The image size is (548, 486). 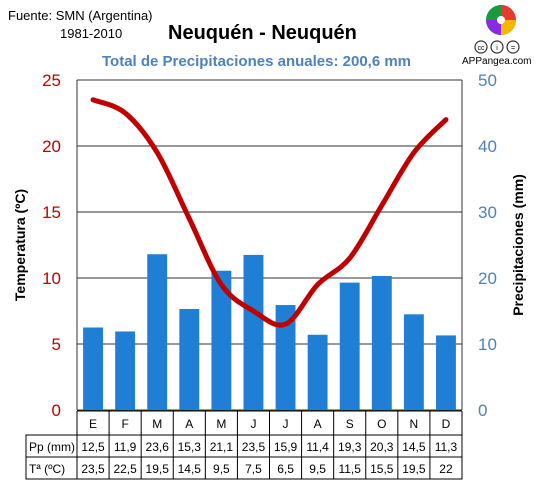 I want to click on precip-tick-label: 30, so click(x=487, y=212).